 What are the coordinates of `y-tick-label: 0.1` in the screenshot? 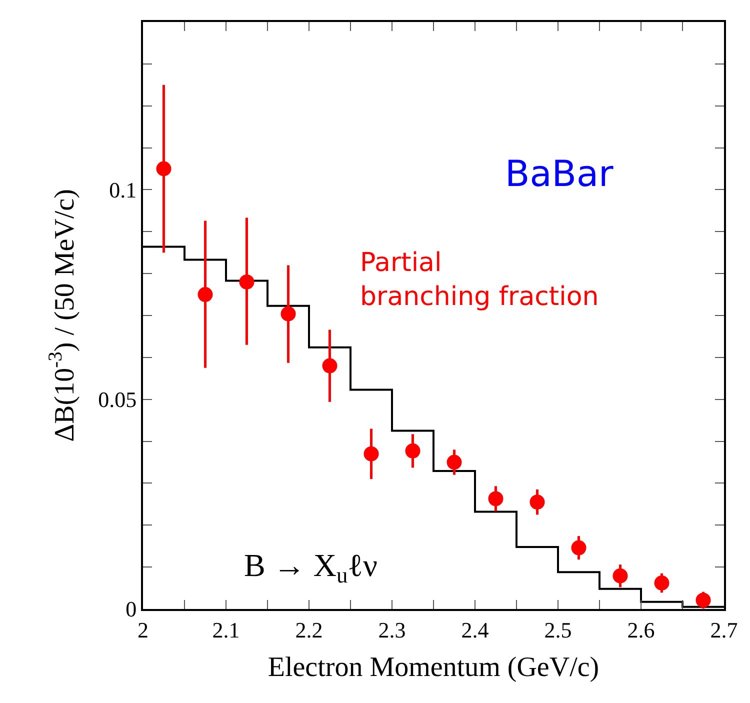 It's located at (123, 189).